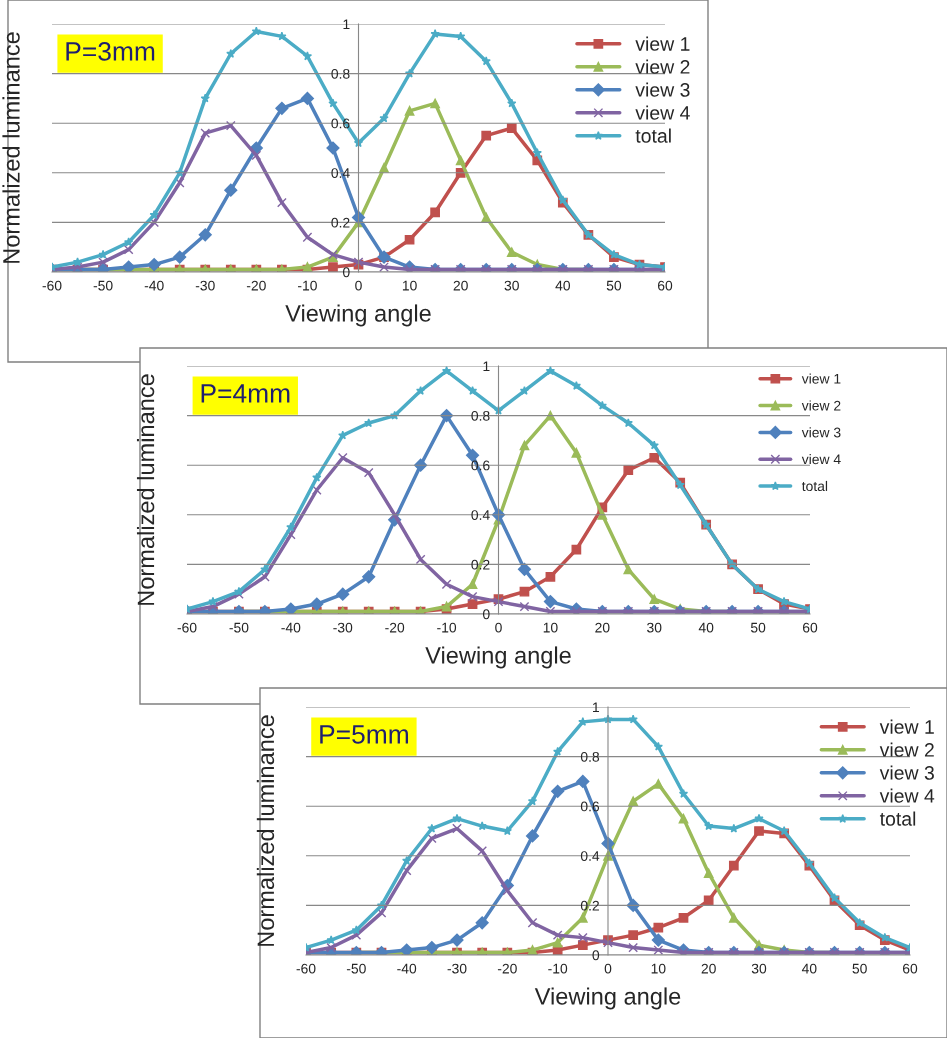 Image resolution: width=947 pixels, height=1038 pixels. What do you see at coordinates (364, 734) in the screenshot?
I see `text: P=5mm` at bounding box center [364, 734].